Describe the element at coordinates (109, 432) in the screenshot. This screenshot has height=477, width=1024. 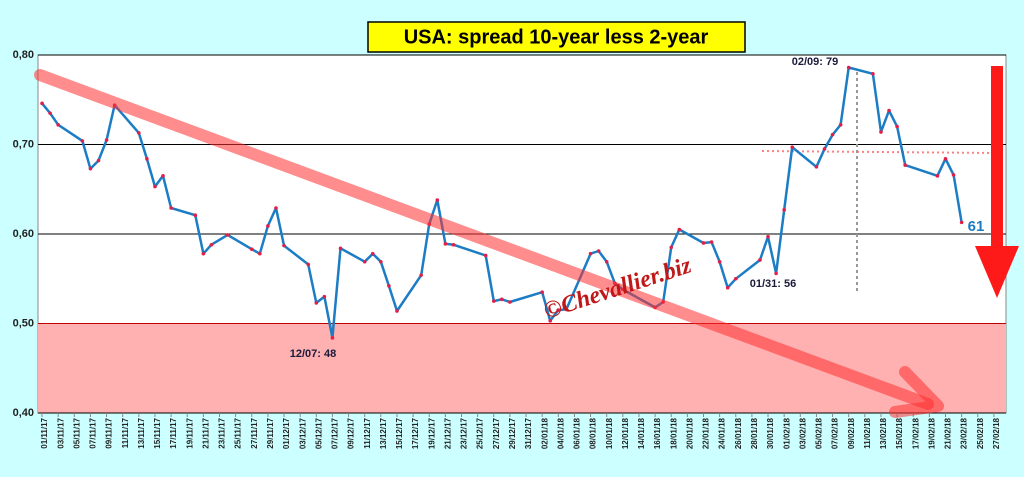
I see `x-tick-label: 09/11/17` at that location.